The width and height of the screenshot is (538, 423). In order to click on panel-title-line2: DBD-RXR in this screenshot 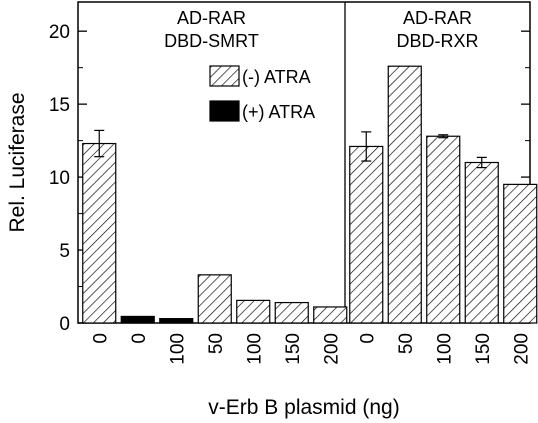, I will do `click(437, 41)`.